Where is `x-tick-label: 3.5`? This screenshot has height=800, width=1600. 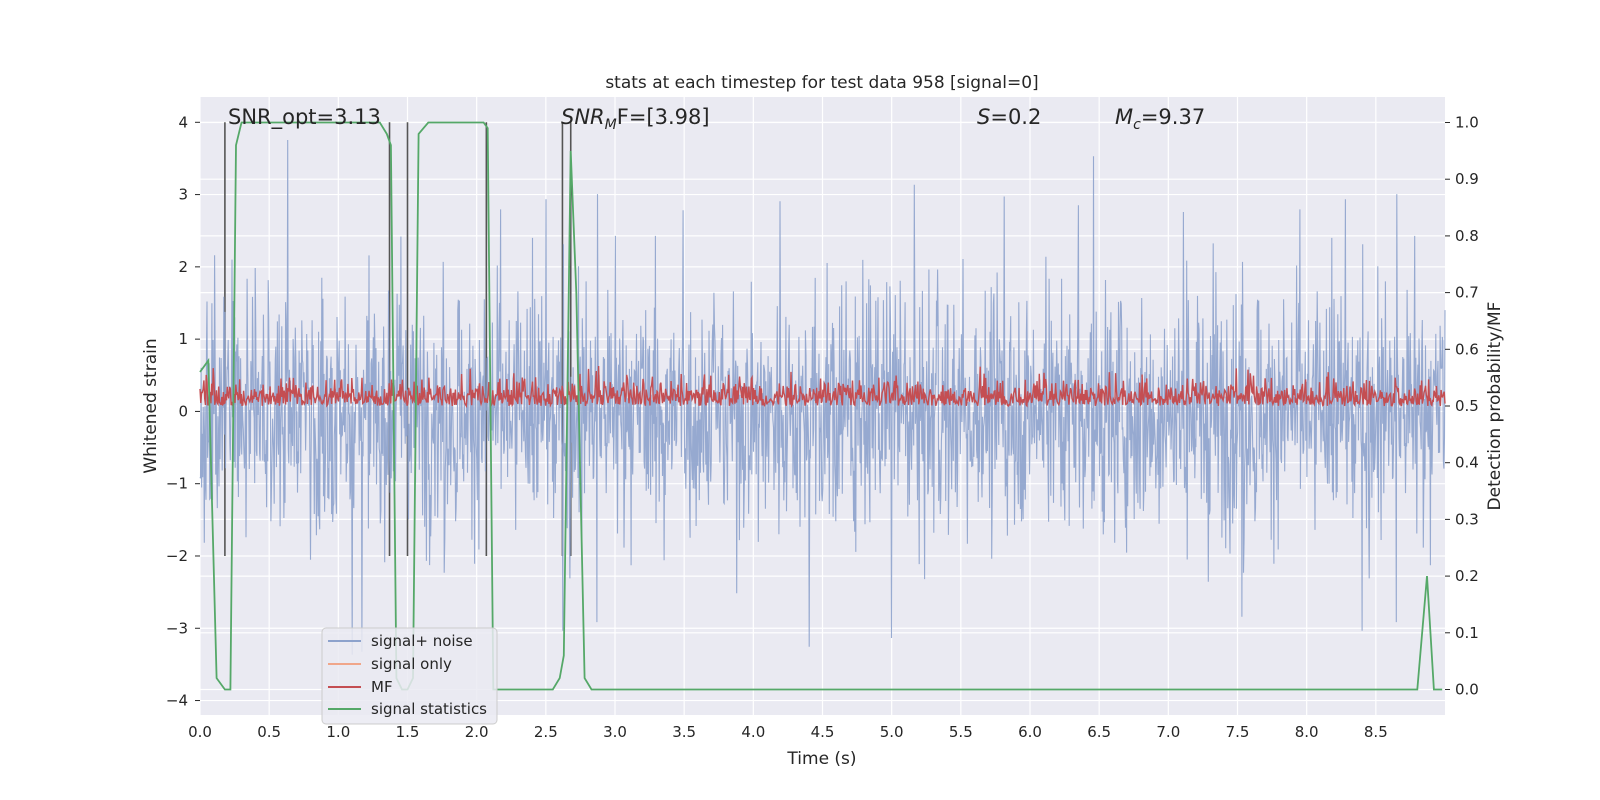
x-tick-label: 3.5 is located at coordinates (684, 732).